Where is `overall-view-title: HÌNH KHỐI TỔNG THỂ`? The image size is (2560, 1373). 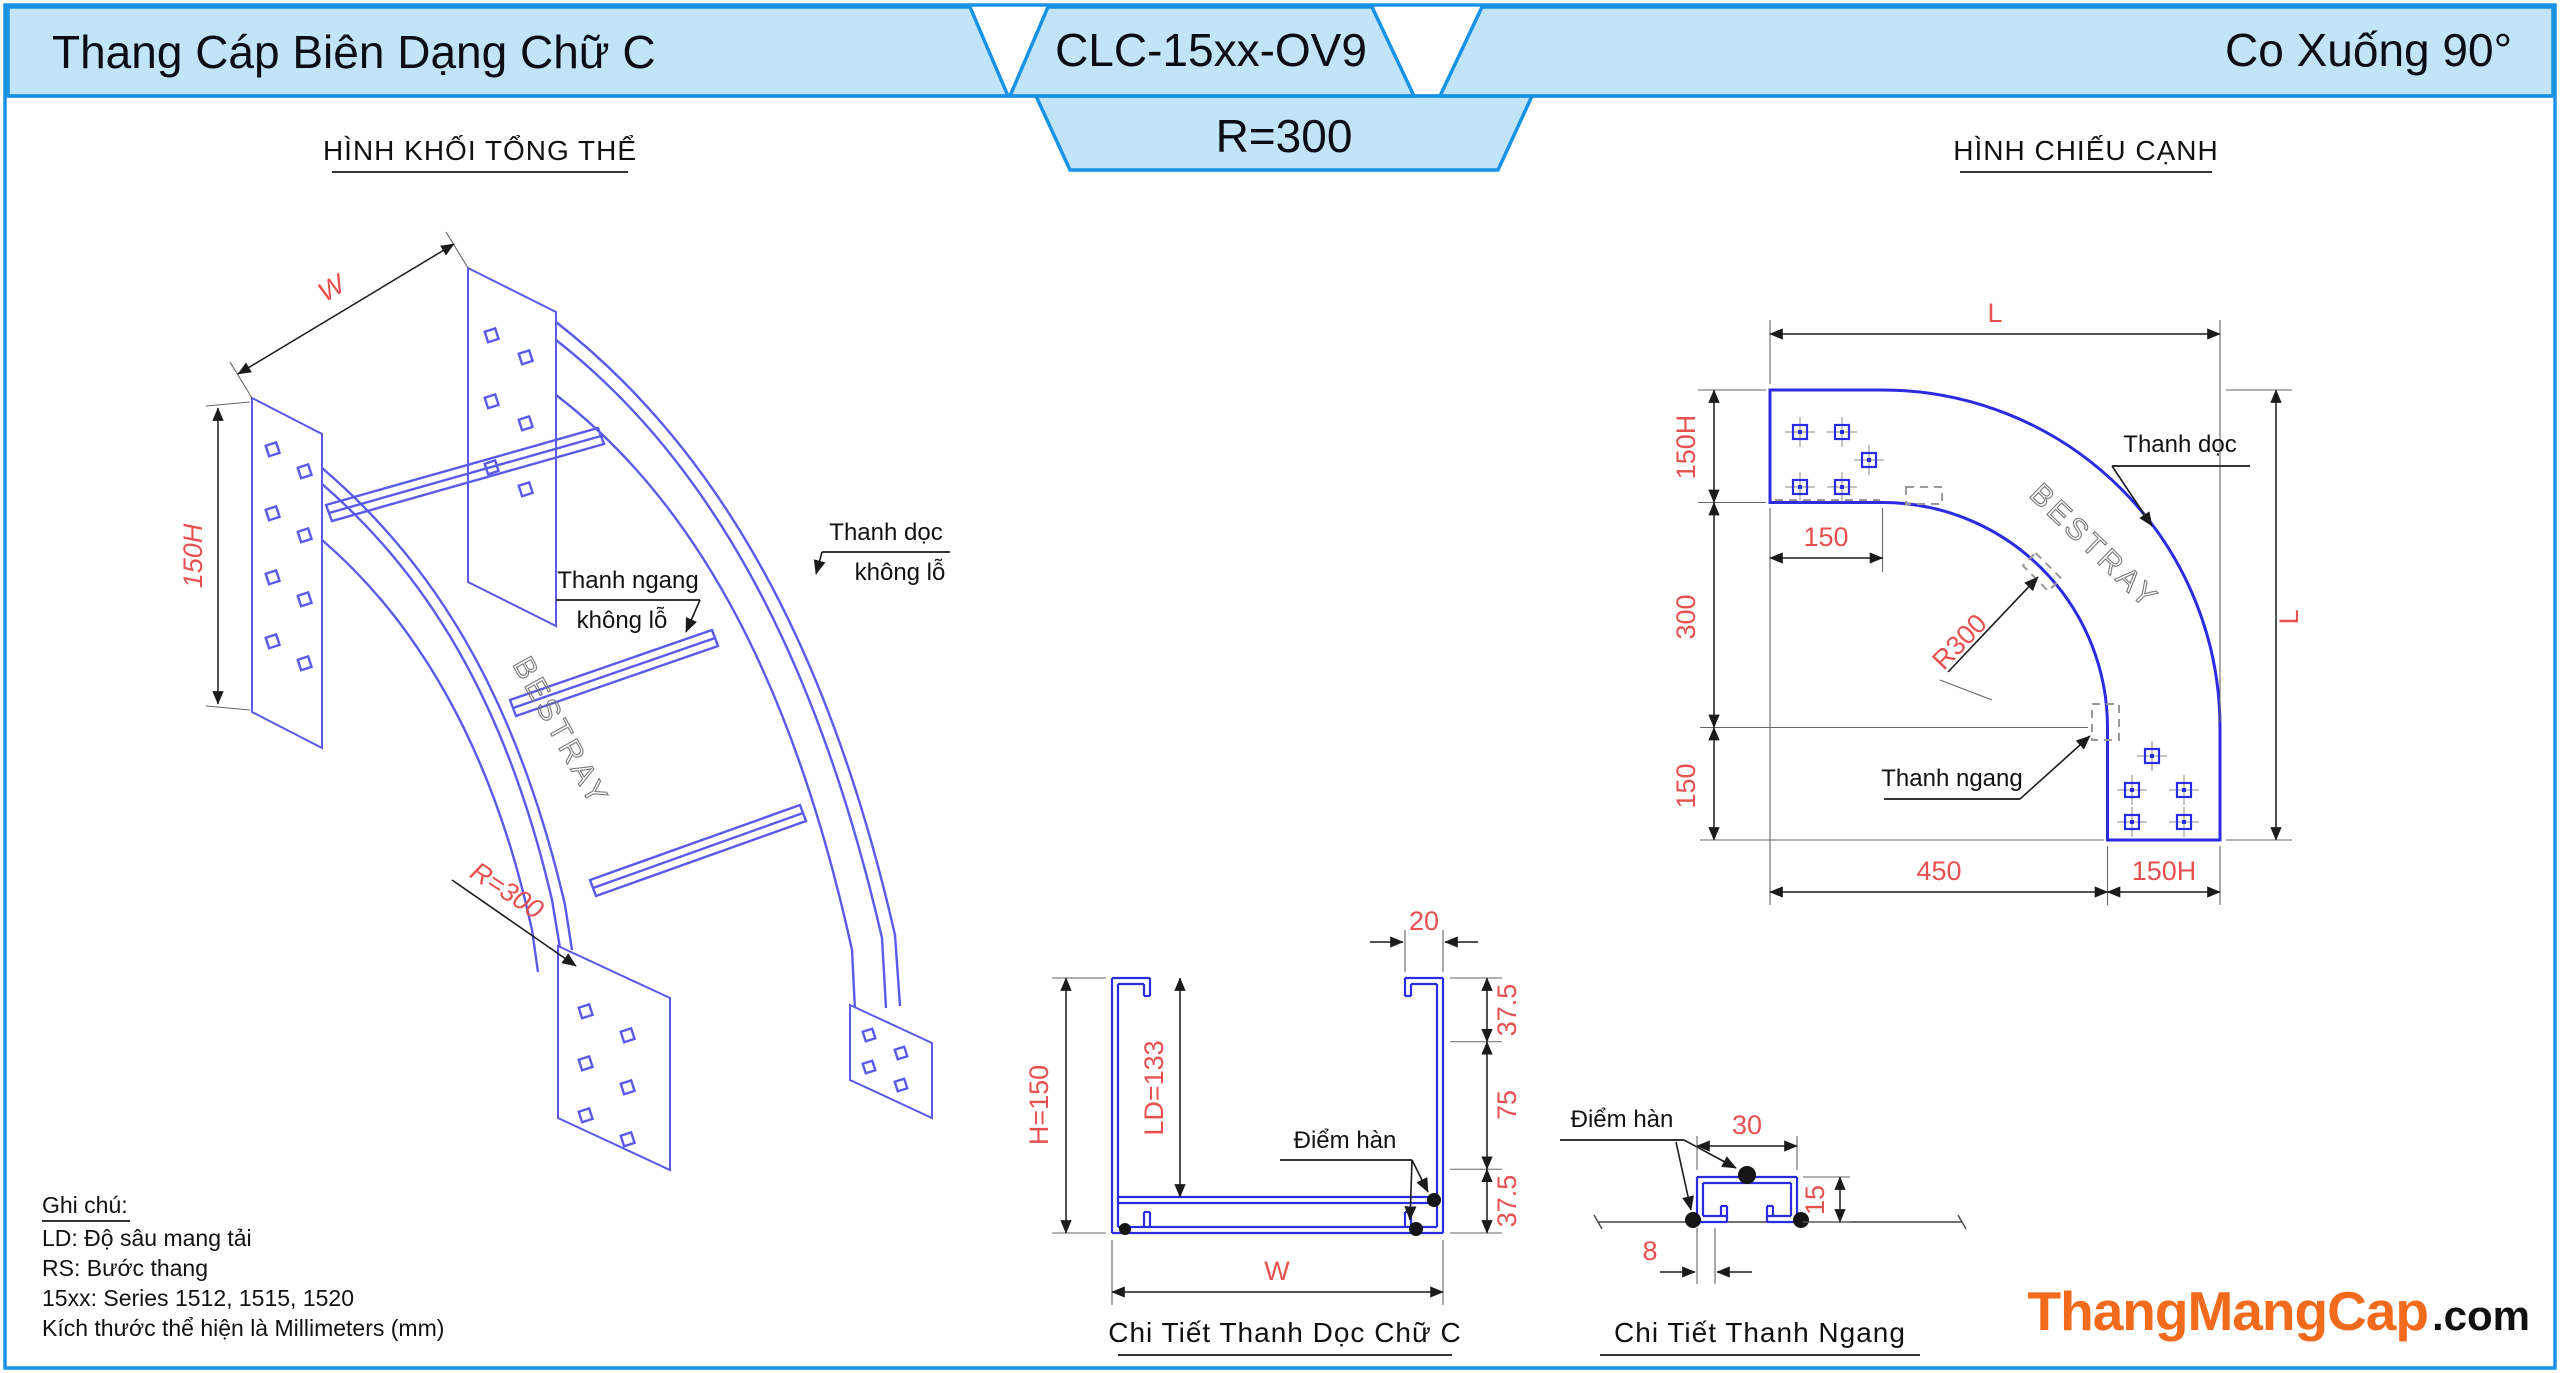
overall-view-title: HÌNH KHỐI TỔNG THỂ is located at coordinates (480, 150).